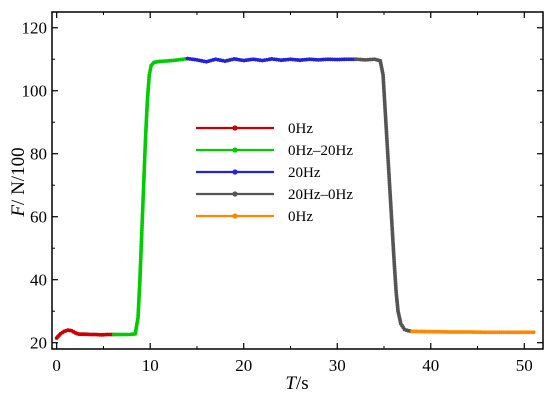 Image resolution: width=550 pixels, height=400 pixels. Describe the element at coordinates (38, 217) in the screenshot. I see `y-tick-label: 60` at that location.